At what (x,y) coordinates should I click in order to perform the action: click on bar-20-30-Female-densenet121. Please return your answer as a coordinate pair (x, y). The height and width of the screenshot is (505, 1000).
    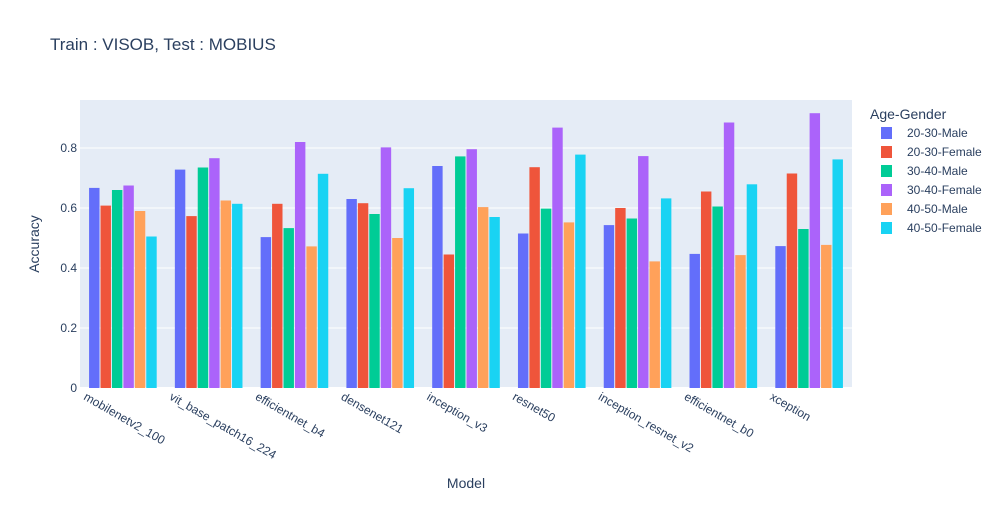
    Looking at the image, I should click on (363, 295).